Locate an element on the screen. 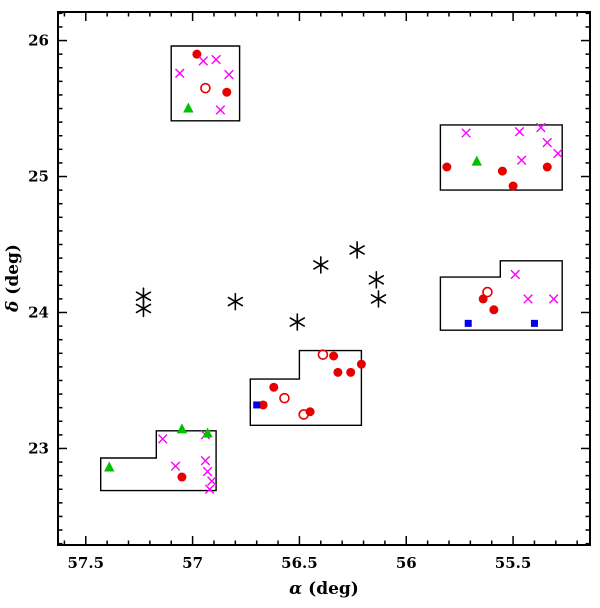 The width and height of the screenshot is (600, 608). x-axis-label: α (deg) is located at coordinates (324, 589).